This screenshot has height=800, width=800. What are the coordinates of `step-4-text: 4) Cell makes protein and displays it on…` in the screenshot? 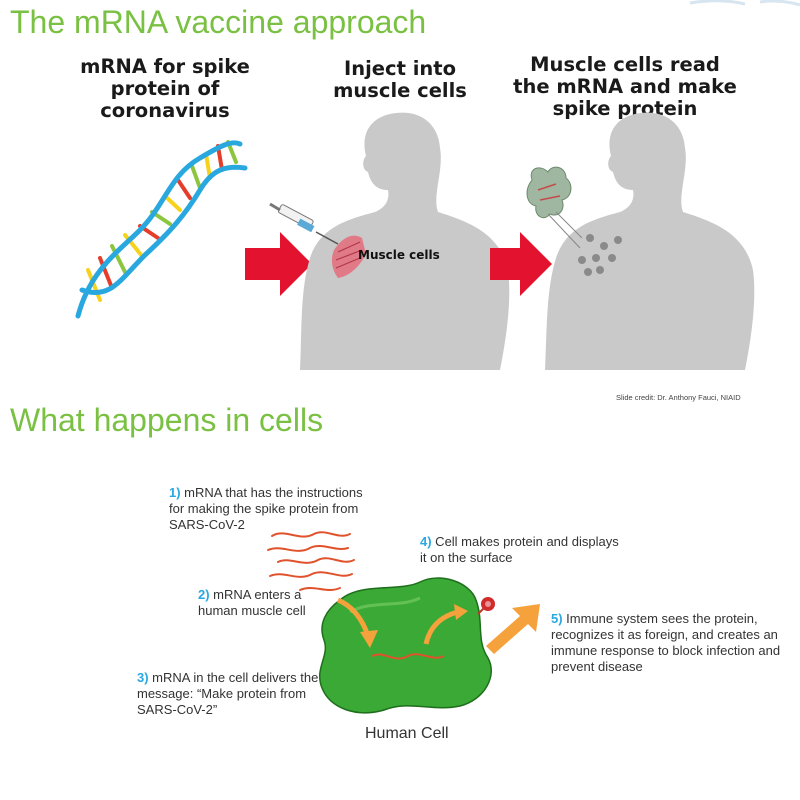 It's located at (519, 550).